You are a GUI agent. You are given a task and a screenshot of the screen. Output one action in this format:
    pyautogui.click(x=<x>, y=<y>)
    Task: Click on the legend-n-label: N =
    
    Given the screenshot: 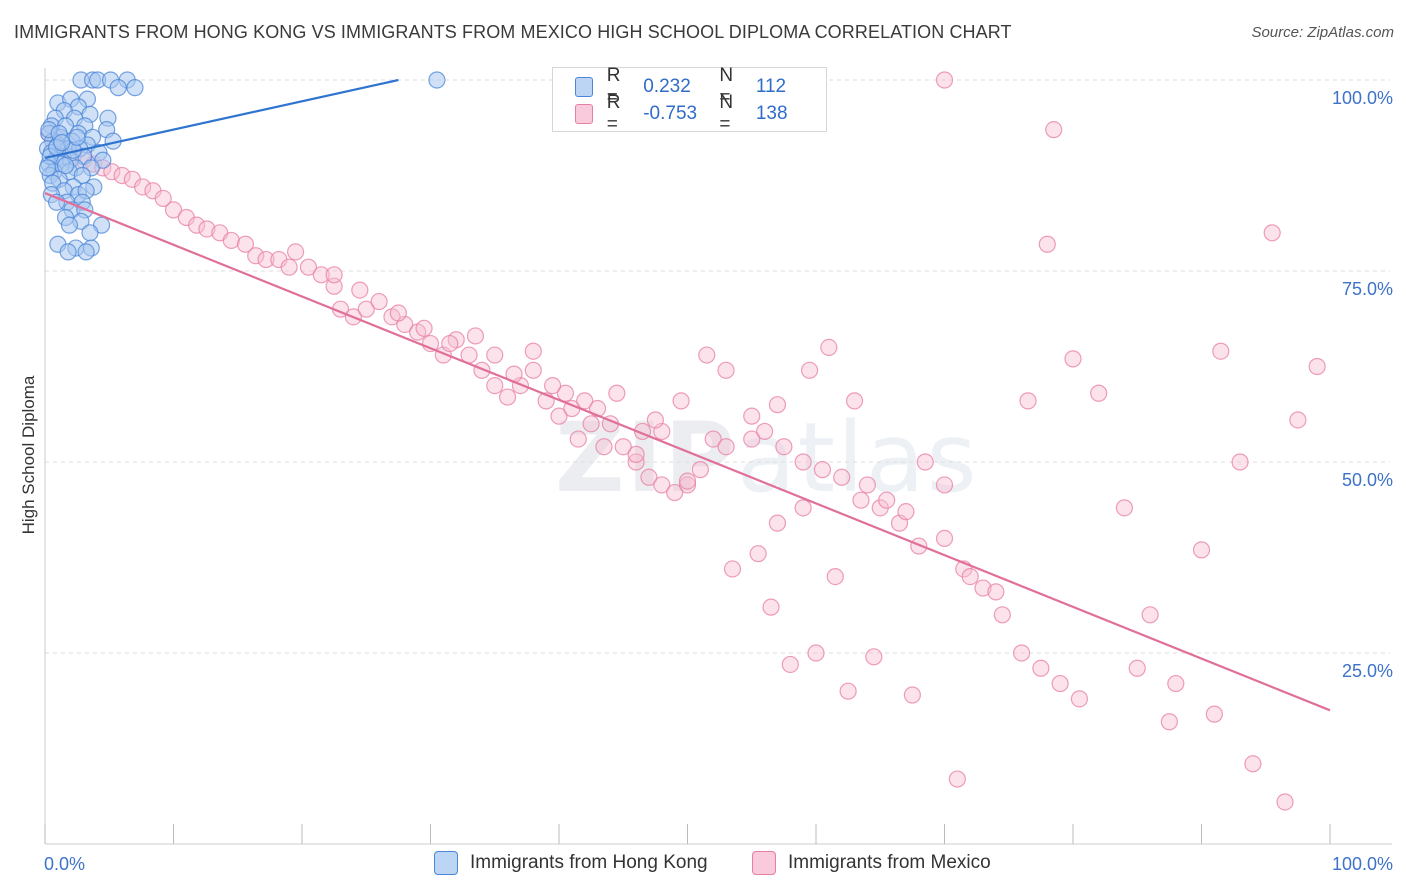 What is the action you would take?
    pyautogui.click(x=726, y=86)
    